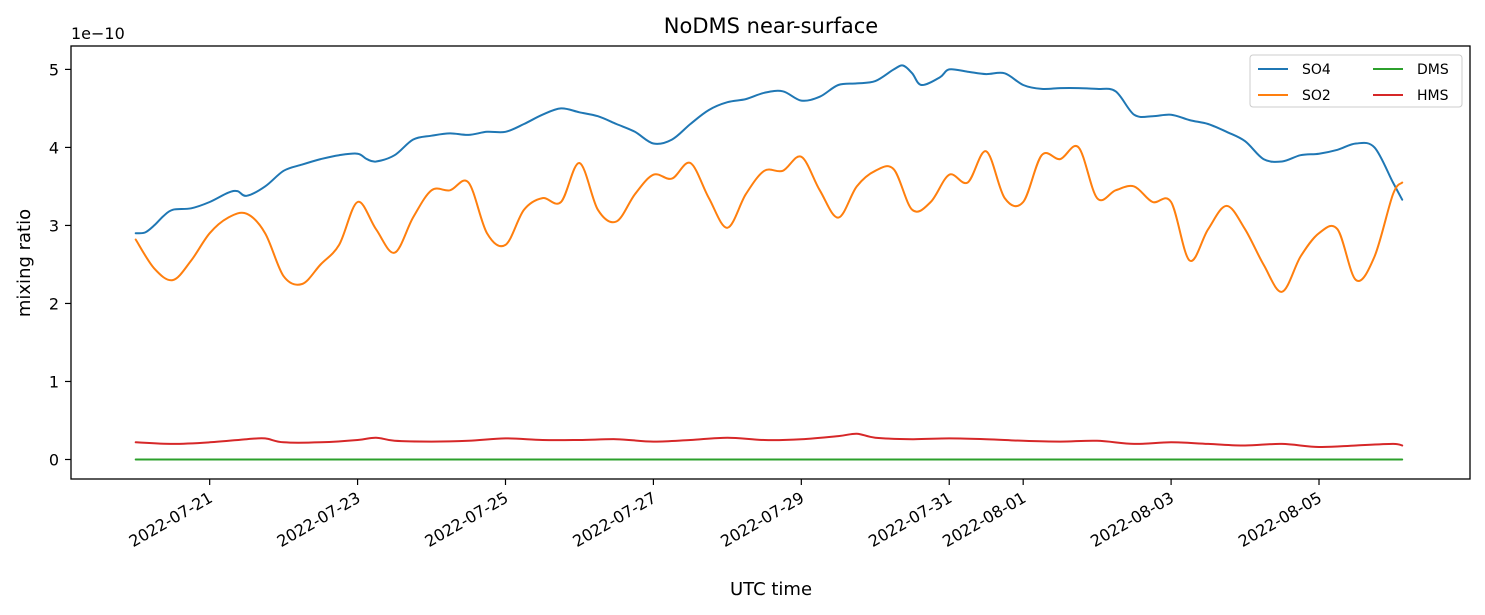 Image resolution: width=1485 pixels, height=615 pixels. What do you see at coordinates (910, 519) in the screenshot?
I see `x-tick-label: 2022-07-31` at bounding box center [910, 519].